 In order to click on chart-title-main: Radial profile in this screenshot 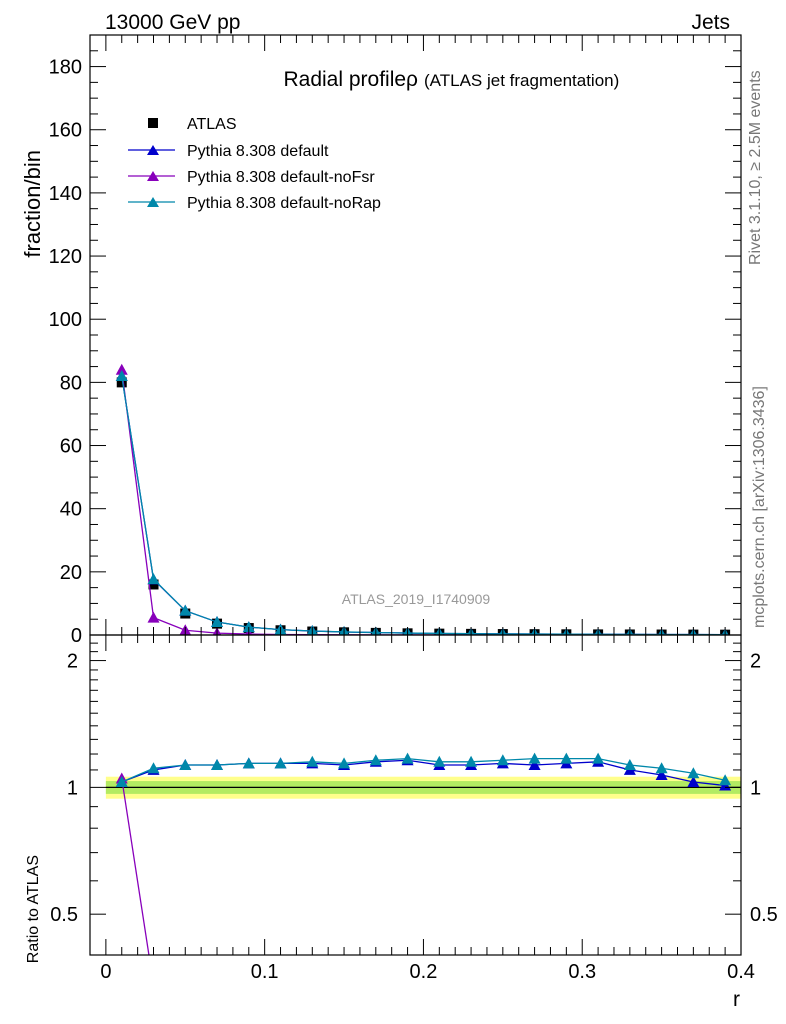, I will do `click(344, 79)`.